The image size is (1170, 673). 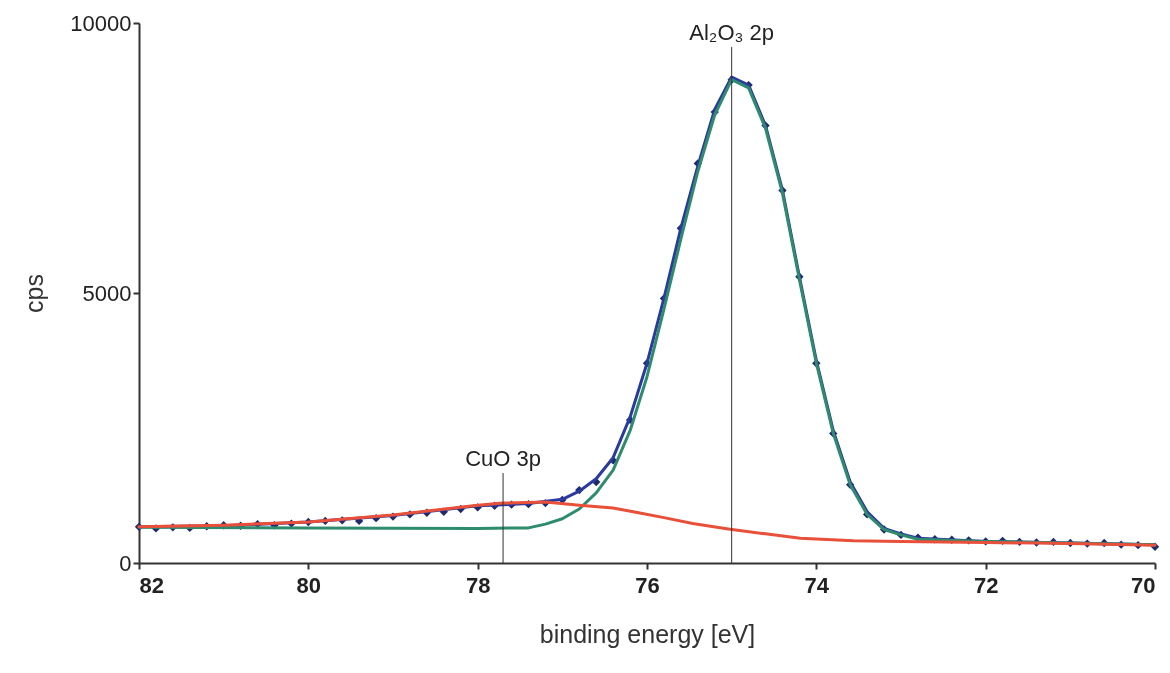 I want to click on x-tick-label: 78, so click(x=478, y=585).